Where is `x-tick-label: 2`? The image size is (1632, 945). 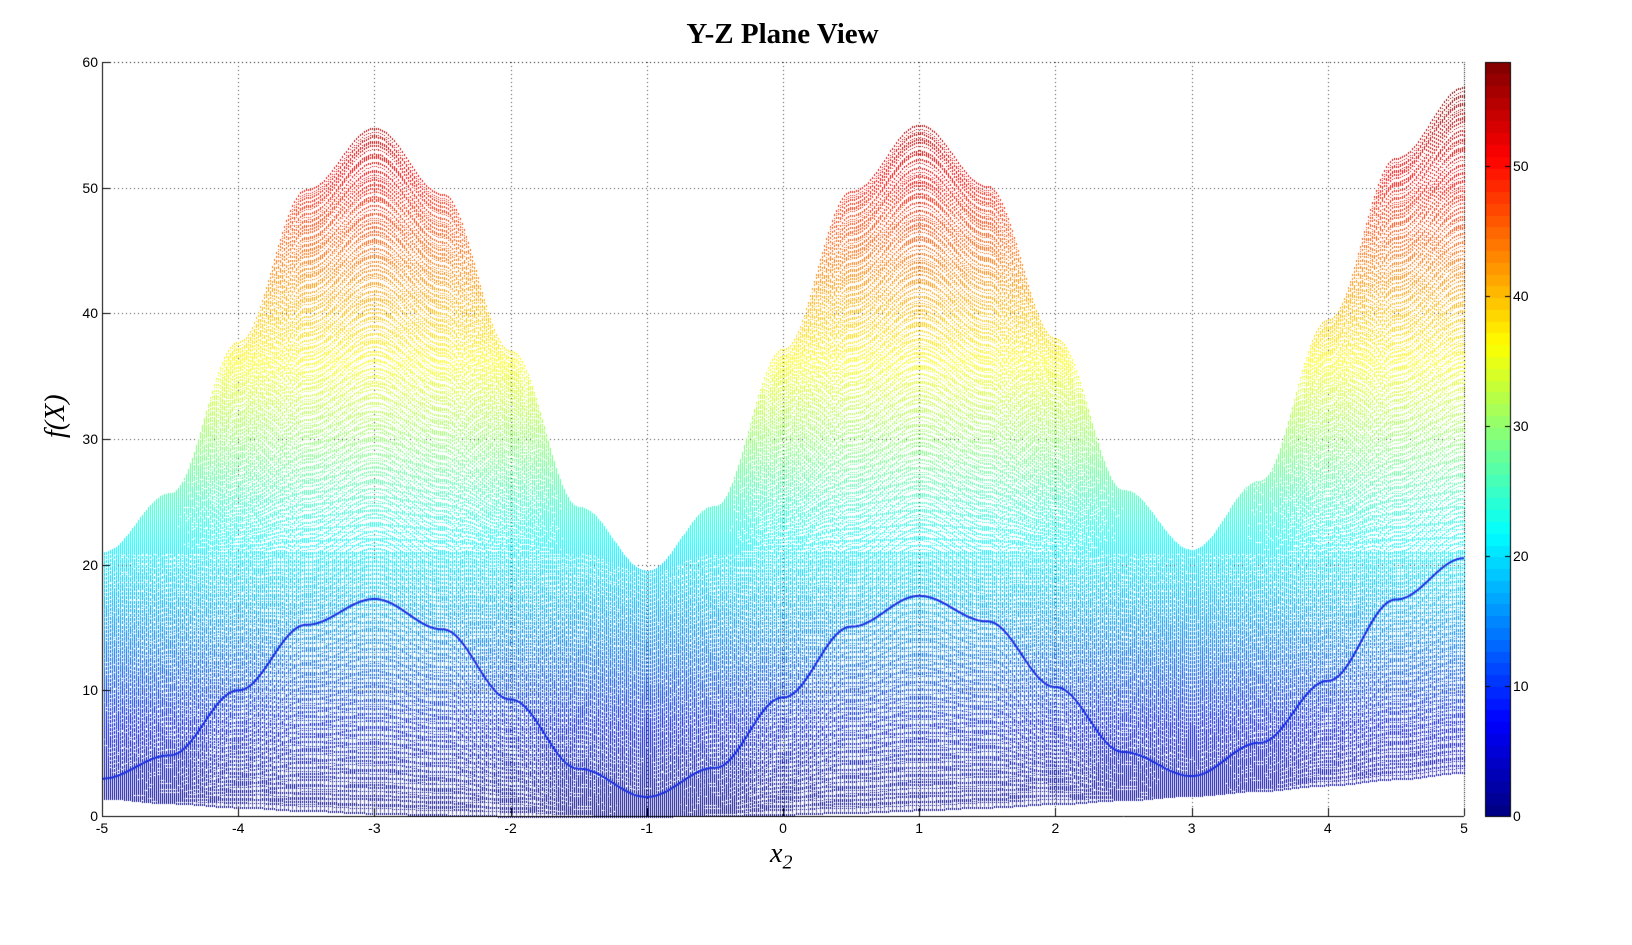
x-tick-label: 2 is located at coordinates (1055, 828).